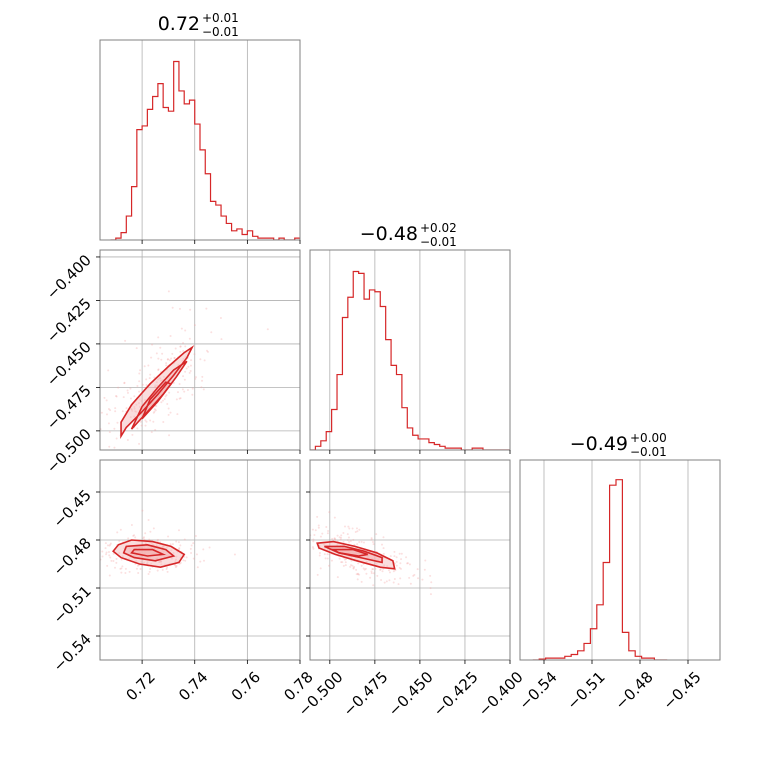 The width and height of the screenshot is (760, 760). Describe the element at coordinates (200, 560) in the screenshot. I see `axis-frame` at that location.